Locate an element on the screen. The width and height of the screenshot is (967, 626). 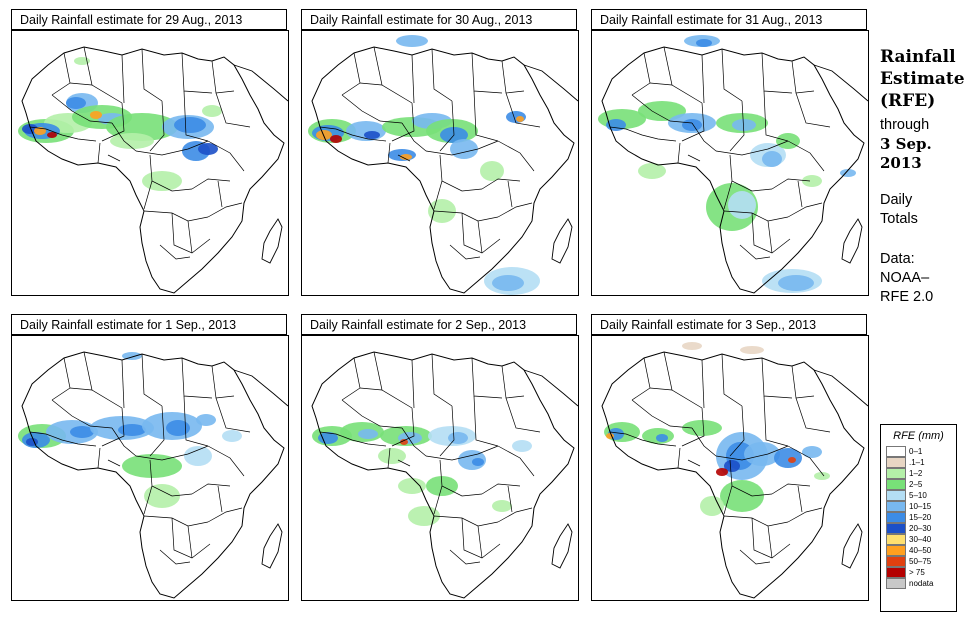
map-panel-2-sep: Daily Rainfall estimate for 2 Sep., 2013 is located at coordinates (440, 457).